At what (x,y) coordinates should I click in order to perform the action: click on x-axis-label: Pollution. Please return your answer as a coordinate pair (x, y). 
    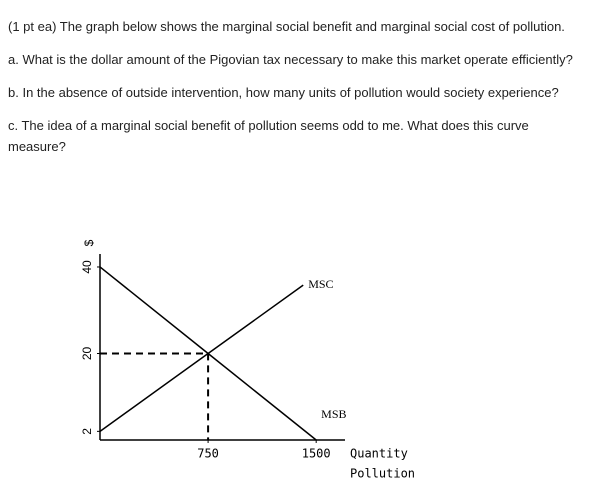
    Looking at the image, I should click on (382, 474).